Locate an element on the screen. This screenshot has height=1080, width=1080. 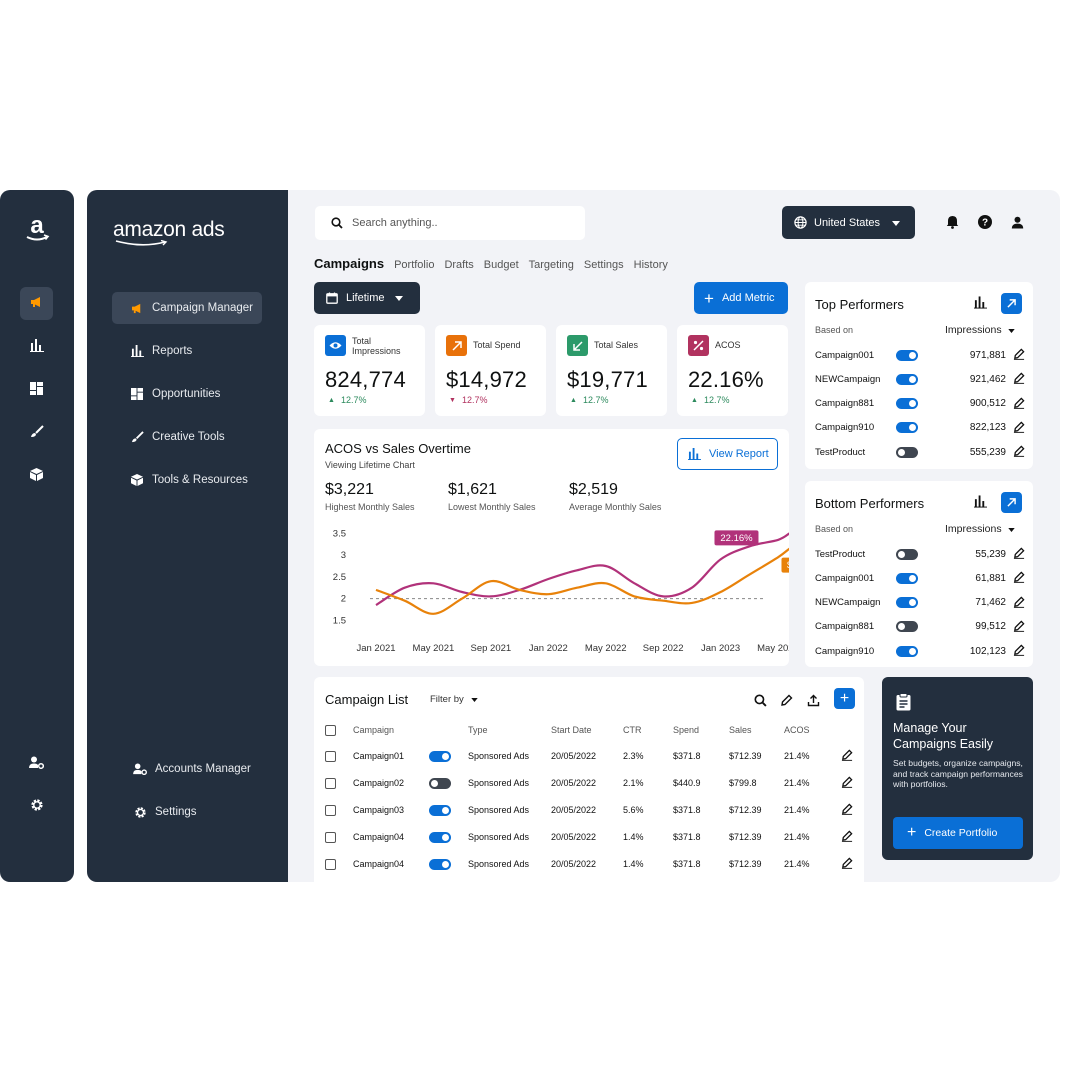
search-input: Search anything.. is located at coordinates (450, 223).